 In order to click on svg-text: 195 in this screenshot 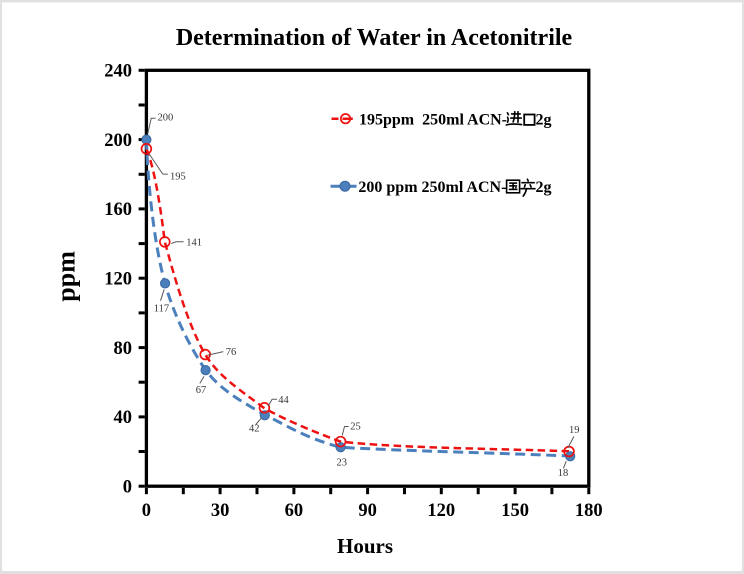, I will do `click(178, 177)`.